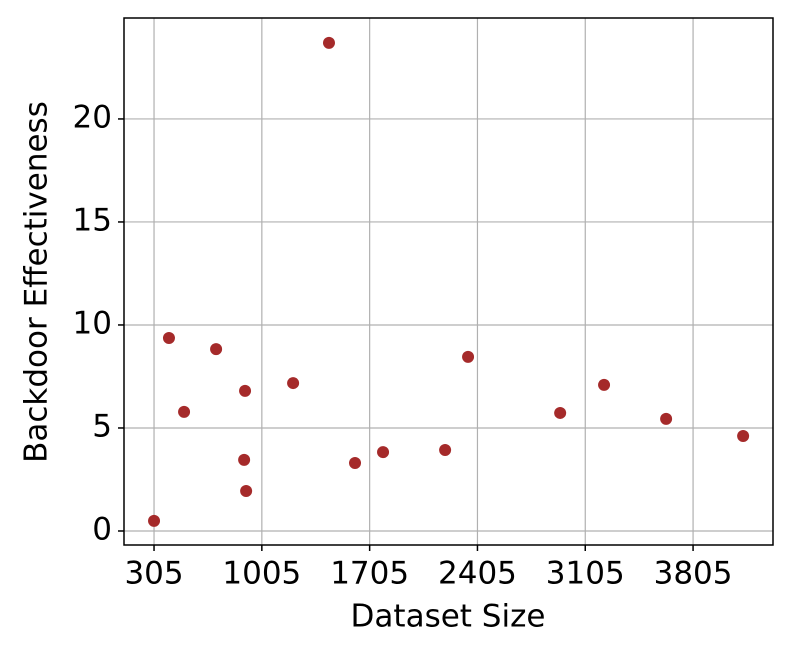 The height and width of the screenshot is (665, 793). Describe the element at coordinates (369, 574) in the screenshot. I see `x-tick-label: 1705` at that location.